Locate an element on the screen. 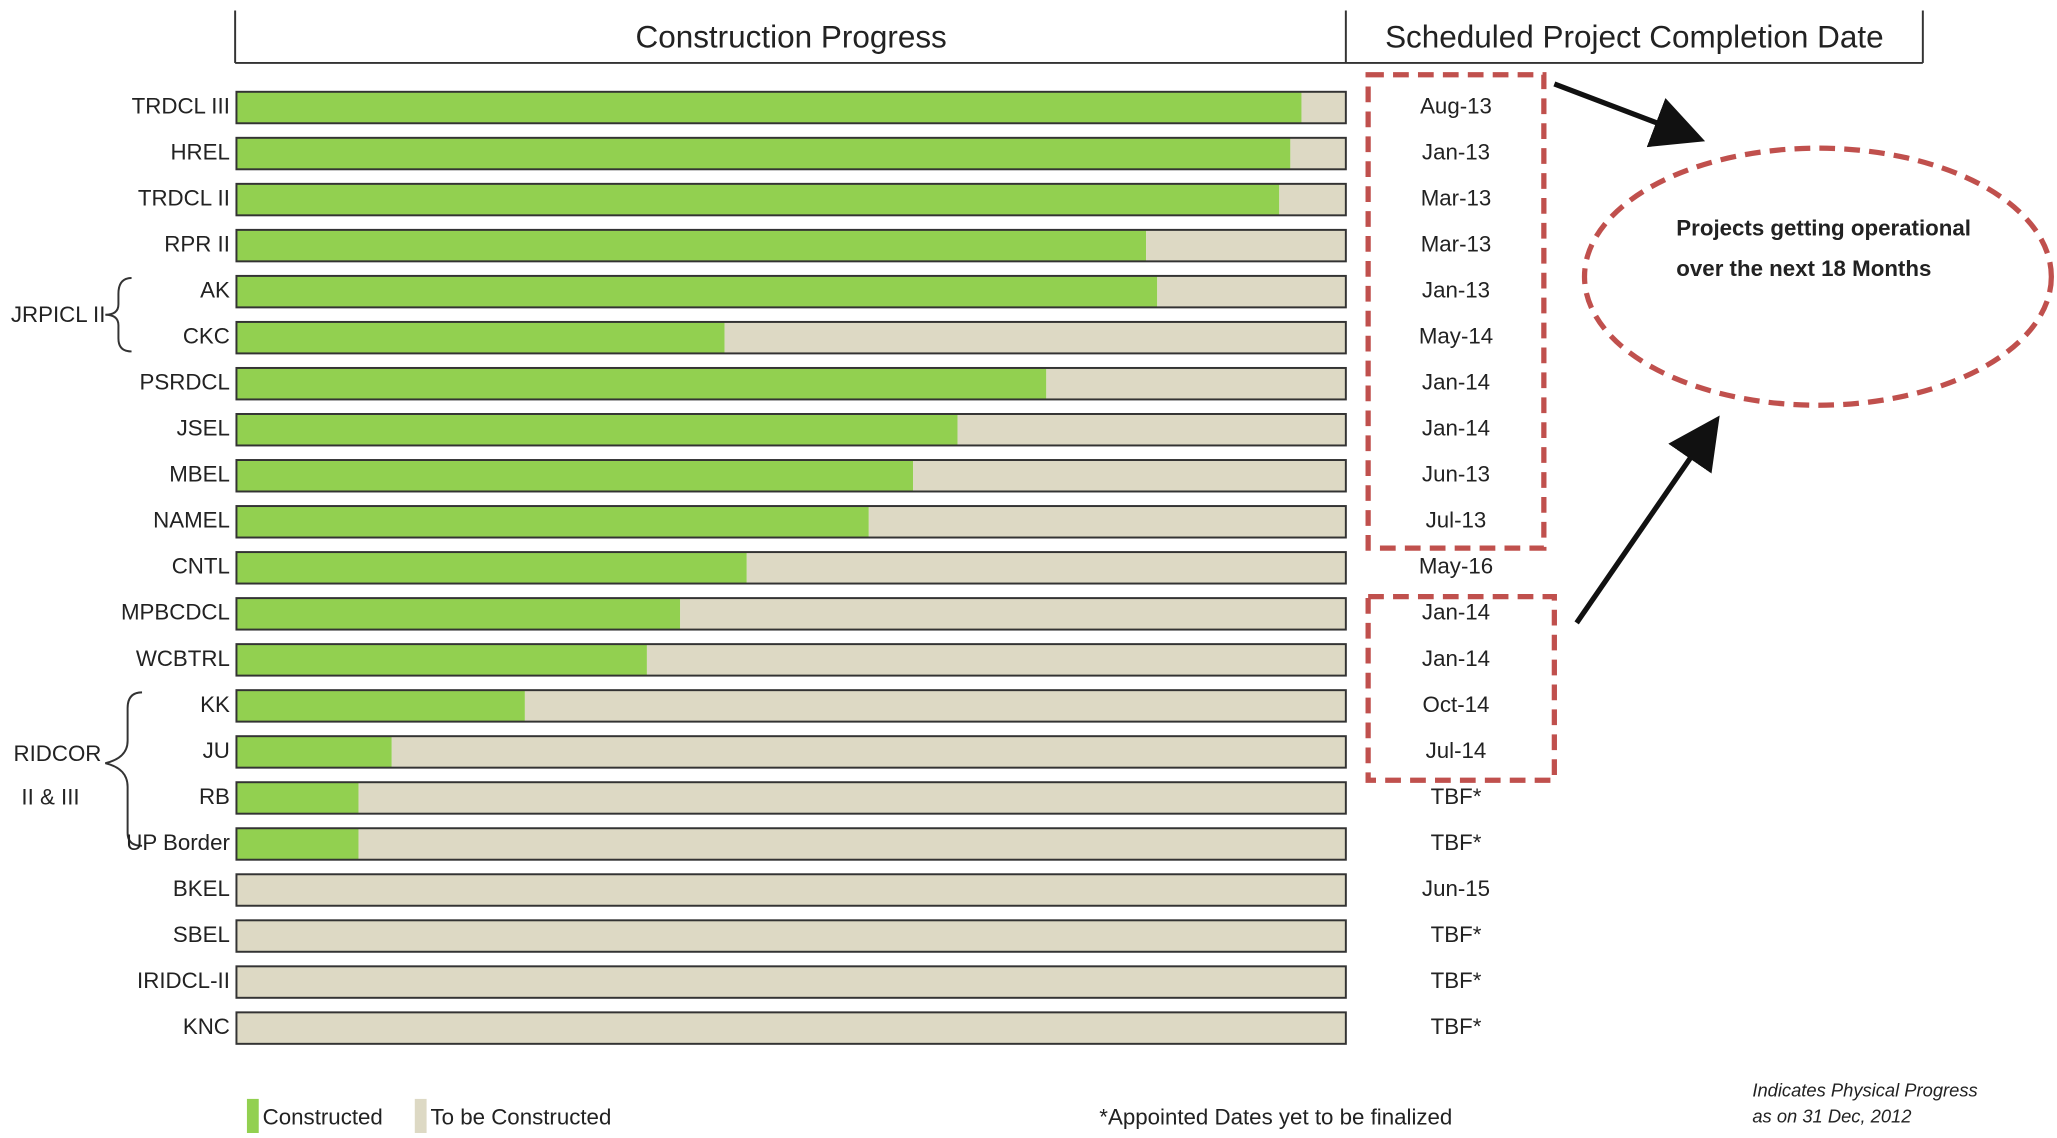 Image resolution: width=2057 pixels, height=1138 pixels. completion-date: May-16 is located at coordinates (1456, 566).